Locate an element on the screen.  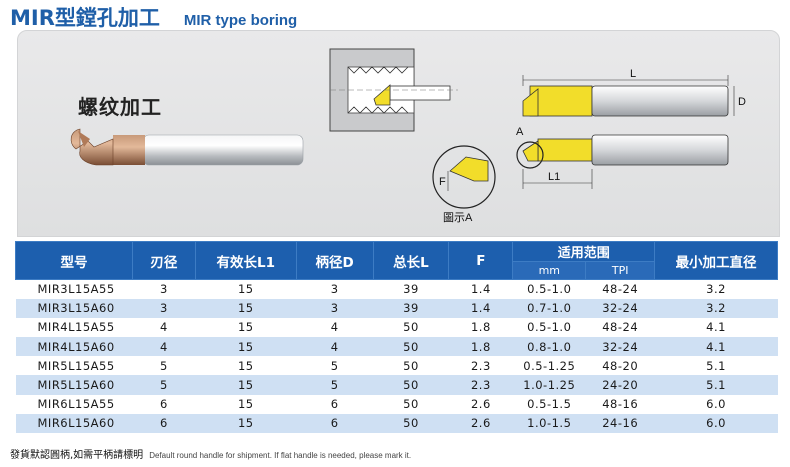
cell-mm: 0.8-1.0 is located at coordinates (549, 347).